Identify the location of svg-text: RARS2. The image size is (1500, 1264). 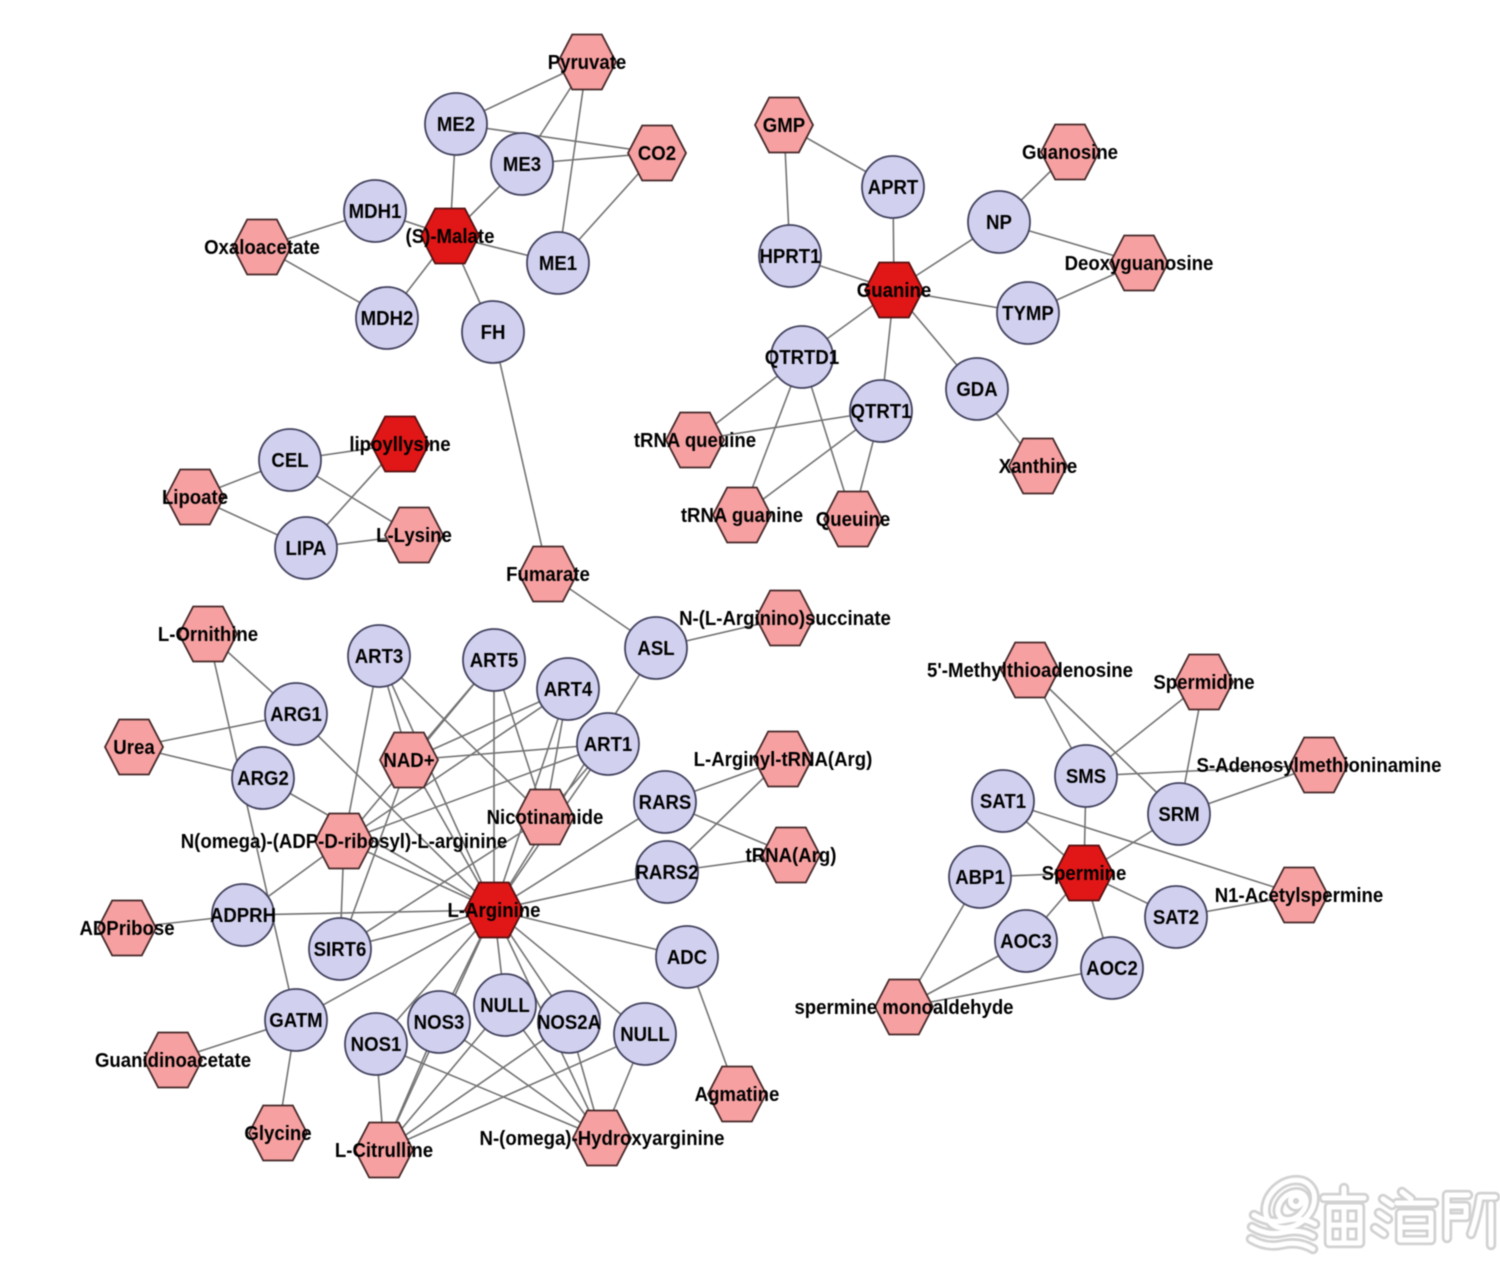
(666, 873).